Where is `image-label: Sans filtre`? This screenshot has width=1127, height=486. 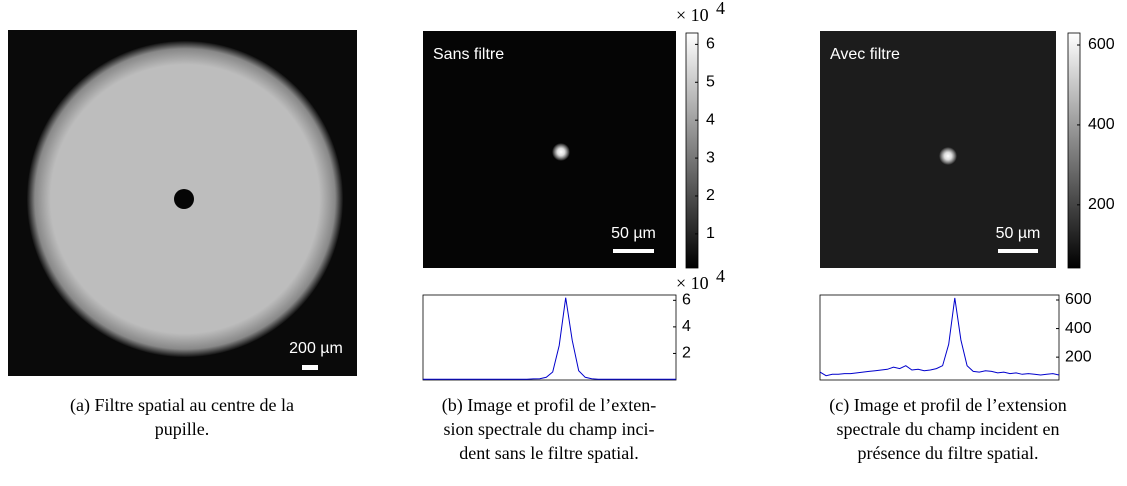 image-label: Sans filtre is located at coordinates (468, 54).